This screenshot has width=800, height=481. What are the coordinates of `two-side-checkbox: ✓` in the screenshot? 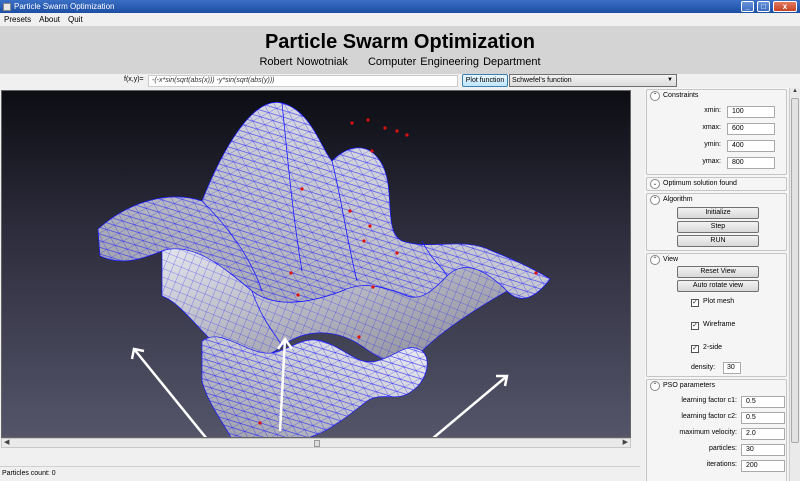 It's located at (695, 349).